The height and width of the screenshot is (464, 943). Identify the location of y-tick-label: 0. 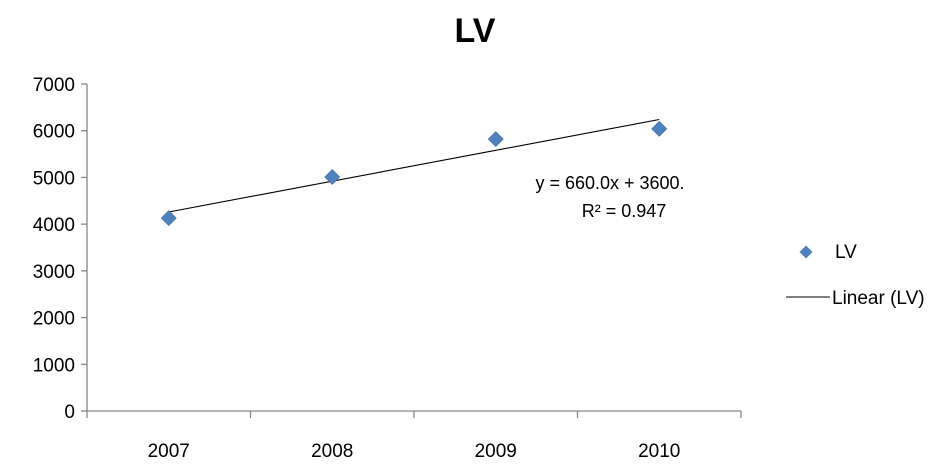
(69, 412).